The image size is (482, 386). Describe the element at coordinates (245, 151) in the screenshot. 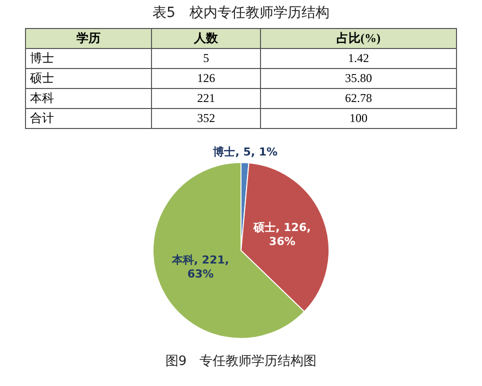

I see `slice-label: 博士, 5, 1%` at that location.